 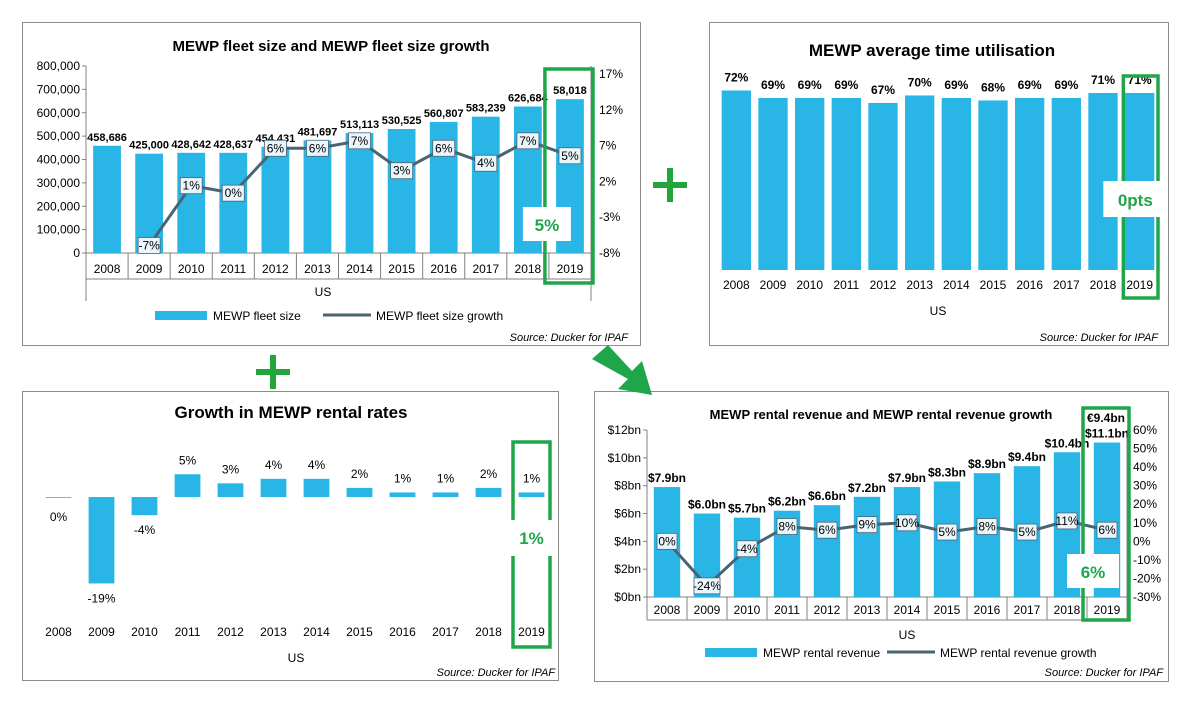 I want to click on growth-label: 11%, so click(x=1066, y=521).